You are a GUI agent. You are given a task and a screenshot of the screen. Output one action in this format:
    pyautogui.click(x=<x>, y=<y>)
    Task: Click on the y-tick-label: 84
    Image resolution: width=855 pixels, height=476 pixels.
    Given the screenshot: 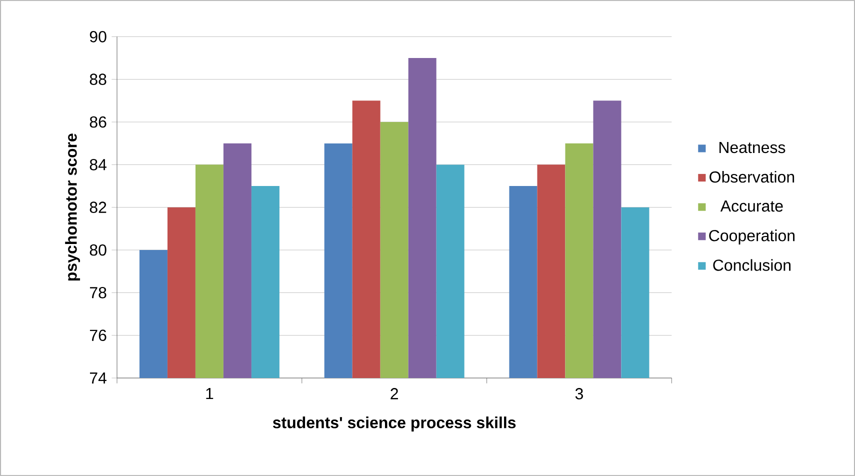 What is the action you would take?
    pyautogui.click(x=98, y=164)
    